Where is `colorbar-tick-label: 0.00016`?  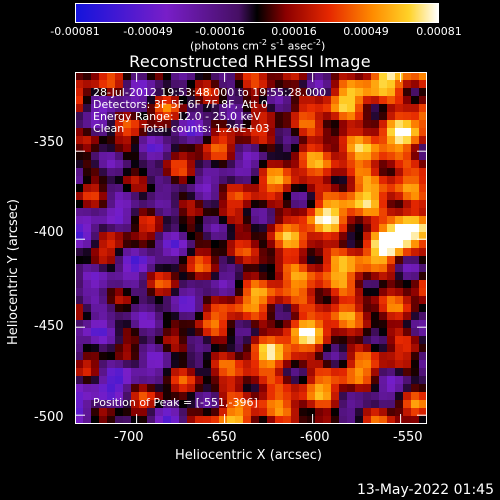
colorbar-tick-label: 0.00016 is located at coordinates (294, 31).